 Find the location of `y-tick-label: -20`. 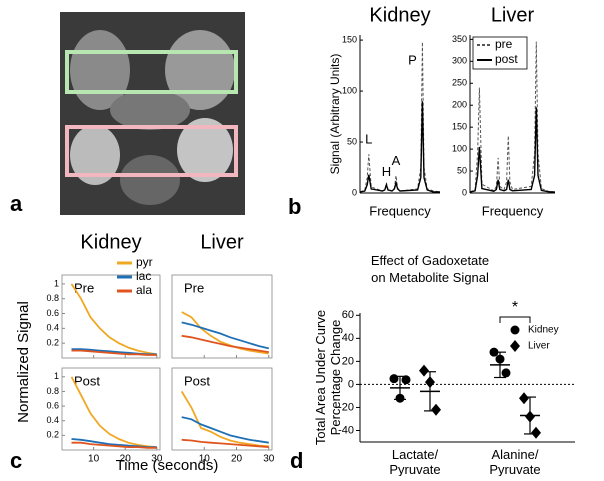

y-tick-label: -20 is located at coordinates (346, 407).